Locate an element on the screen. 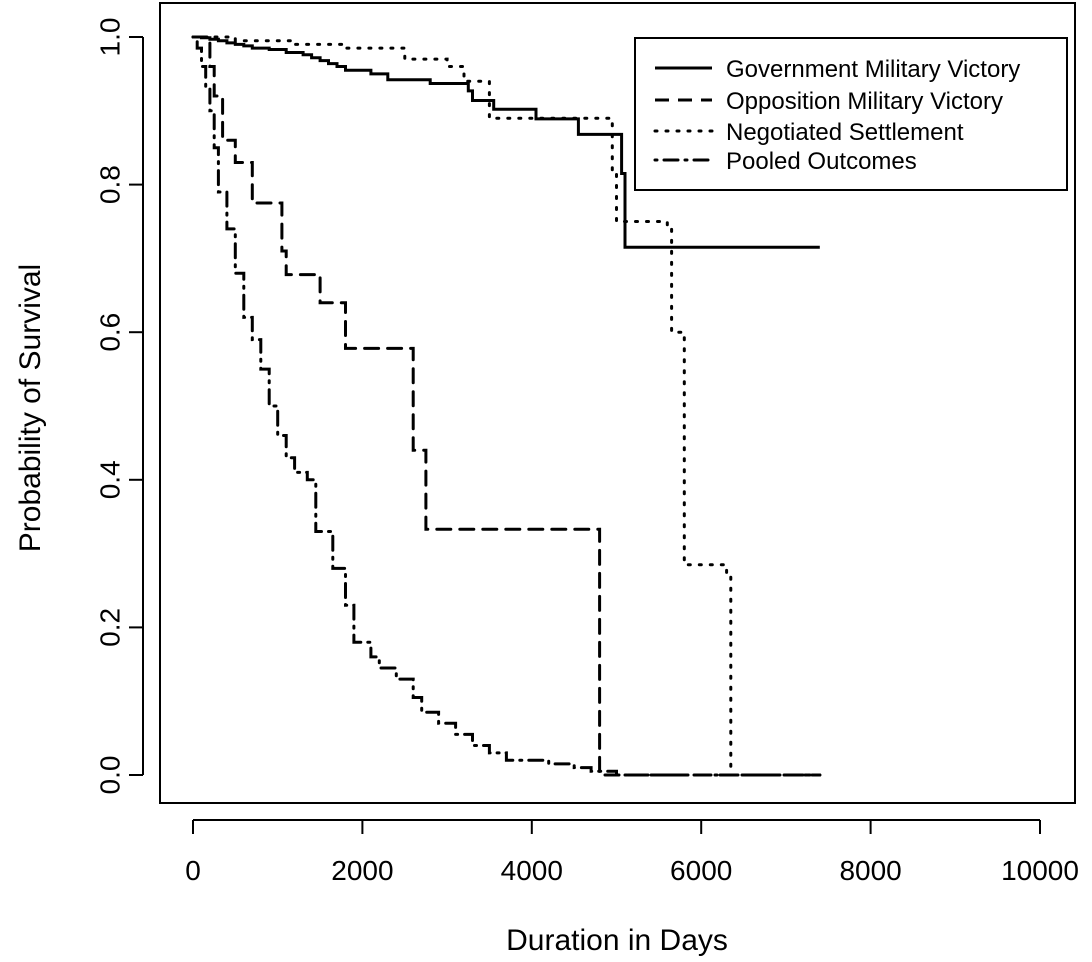 The width and height of the screenshot is (1092, 962). y-tick-label: 1.0 is located at coordinates (109, 37).